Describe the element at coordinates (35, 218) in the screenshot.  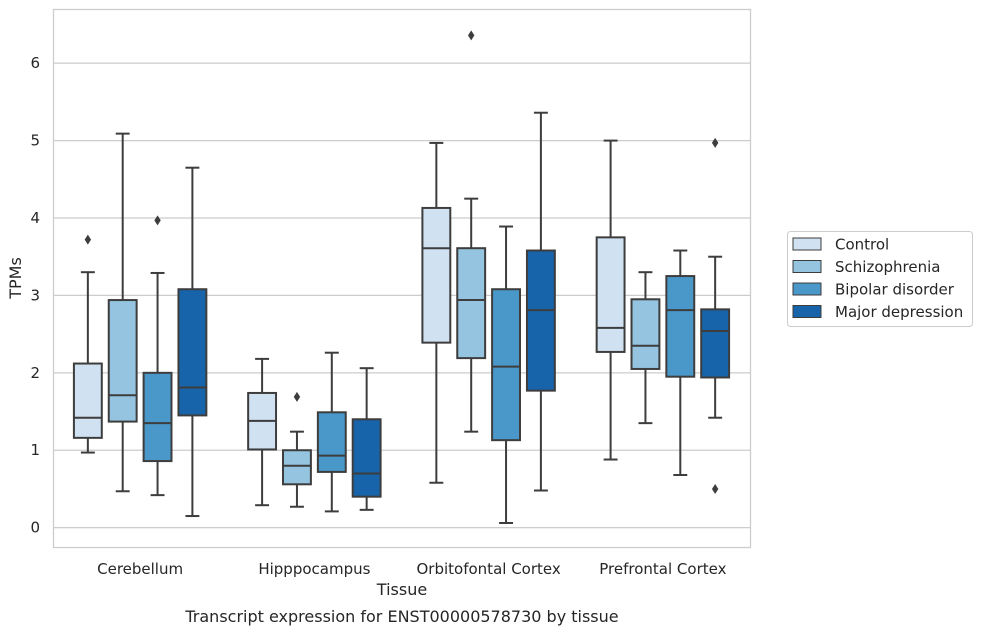
I see `y-tick-label: 4` at that location.